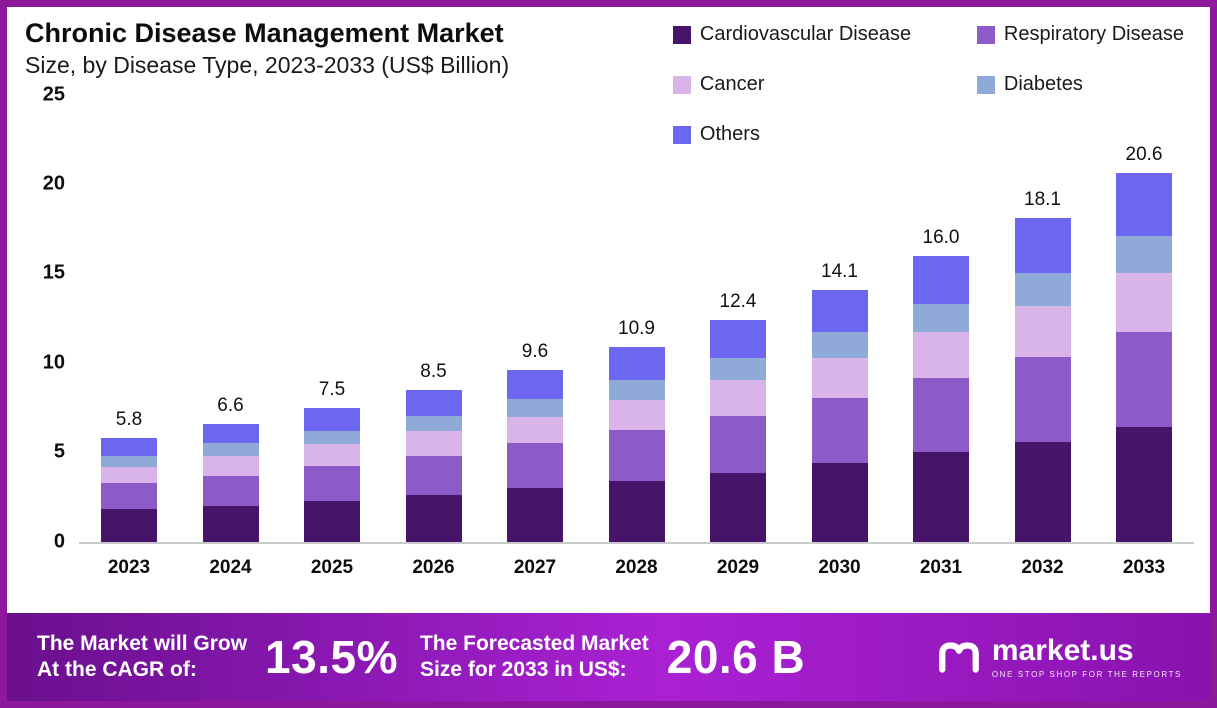 This screenshot has width=1217, height=708. What do you see at coordinates (523, 669) in the screenshot?
I see `forecast-label-line2: Size for 2033 in US$:` at bounding box center [523, 669].